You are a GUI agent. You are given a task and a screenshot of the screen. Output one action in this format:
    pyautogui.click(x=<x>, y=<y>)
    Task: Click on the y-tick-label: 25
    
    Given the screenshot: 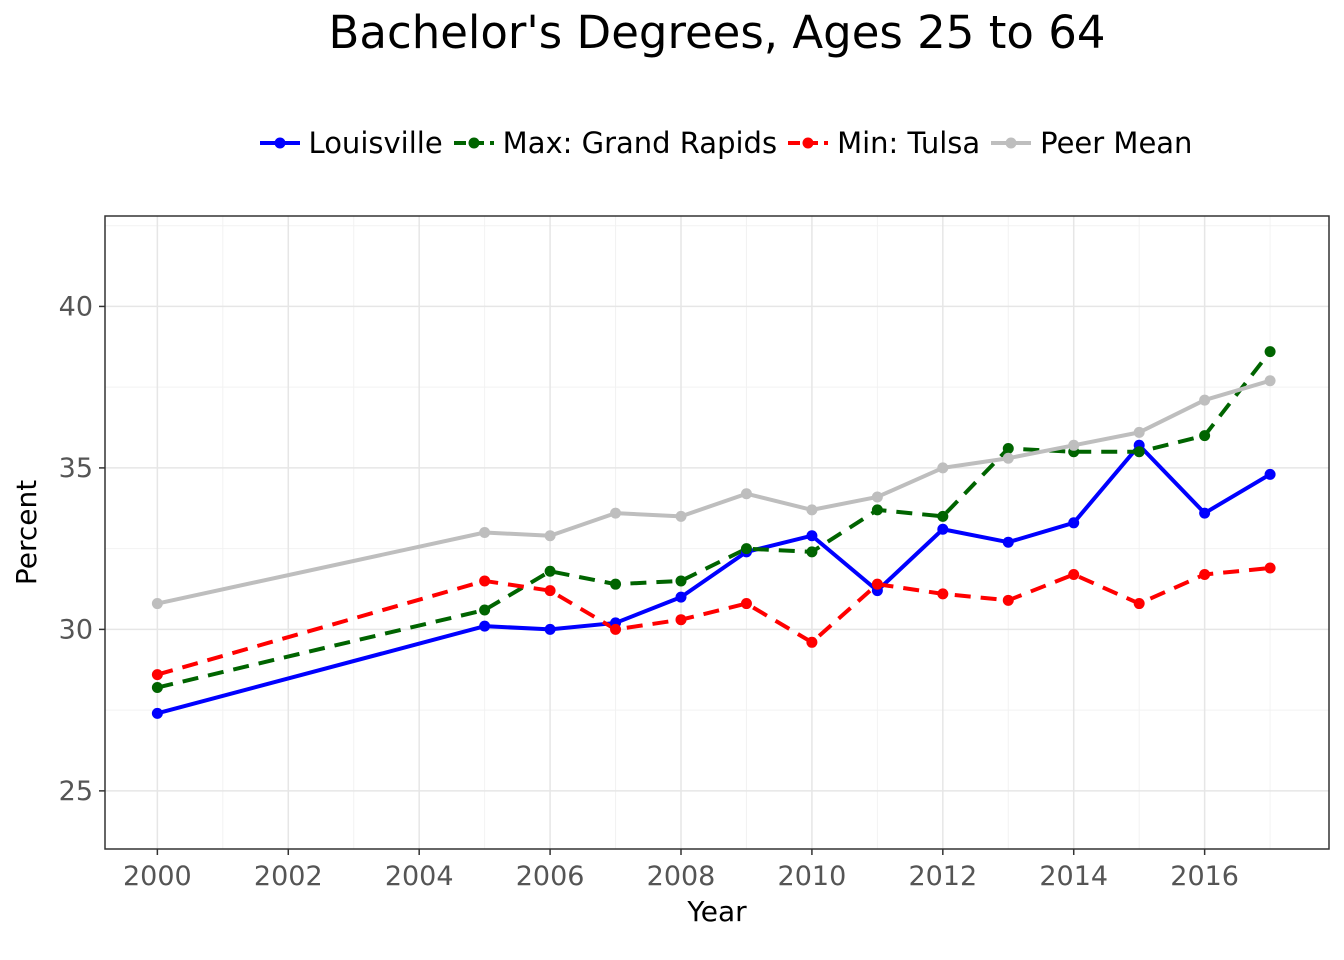 What is the action you would take?
    pyautogui.click(x=76, y=791)
    